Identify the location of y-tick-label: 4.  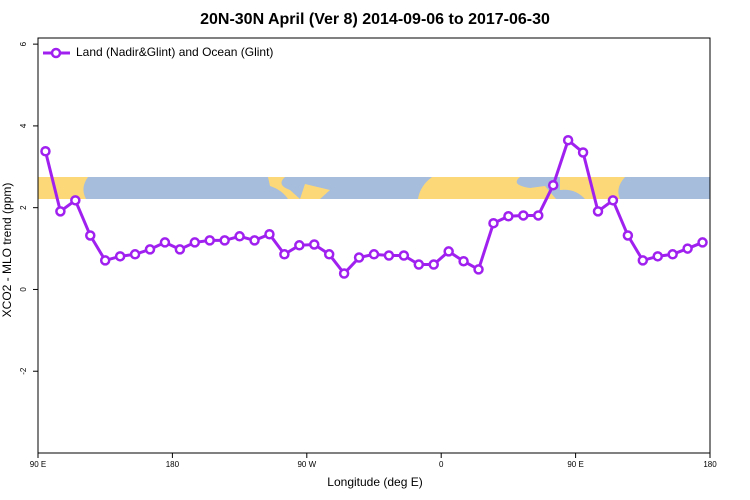
(23, 125).